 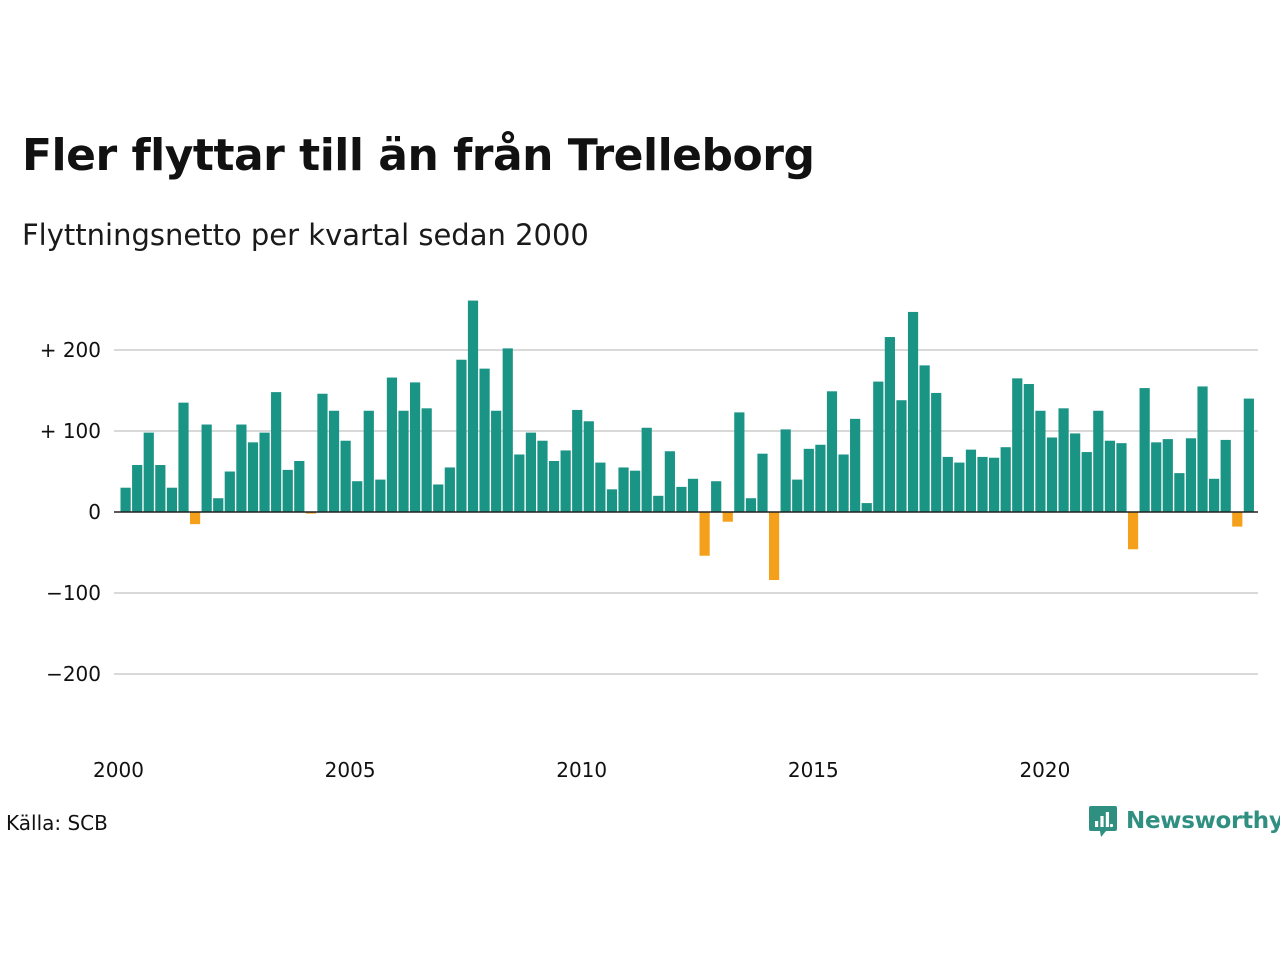 What do you see at coordinates (118, 770) in the screenshot?
I see `x-tick-label: 2000` at bounding box center [118, 770].